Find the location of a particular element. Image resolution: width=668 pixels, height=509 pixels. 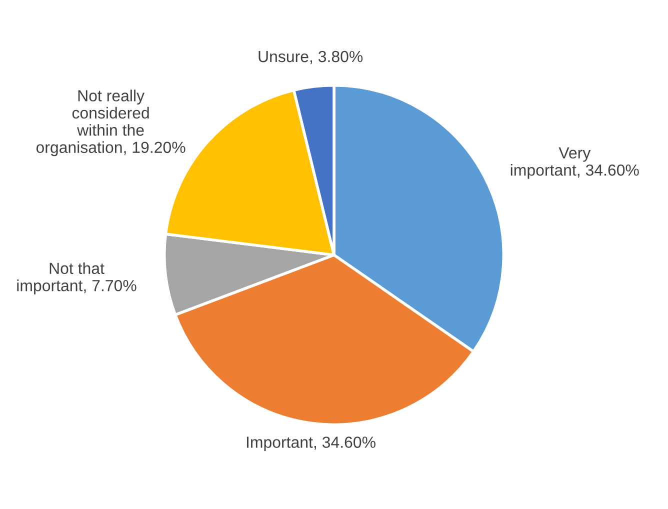

slice-label: Not really considered within the organisation, 19.20% is located at coordinates (111, 123).